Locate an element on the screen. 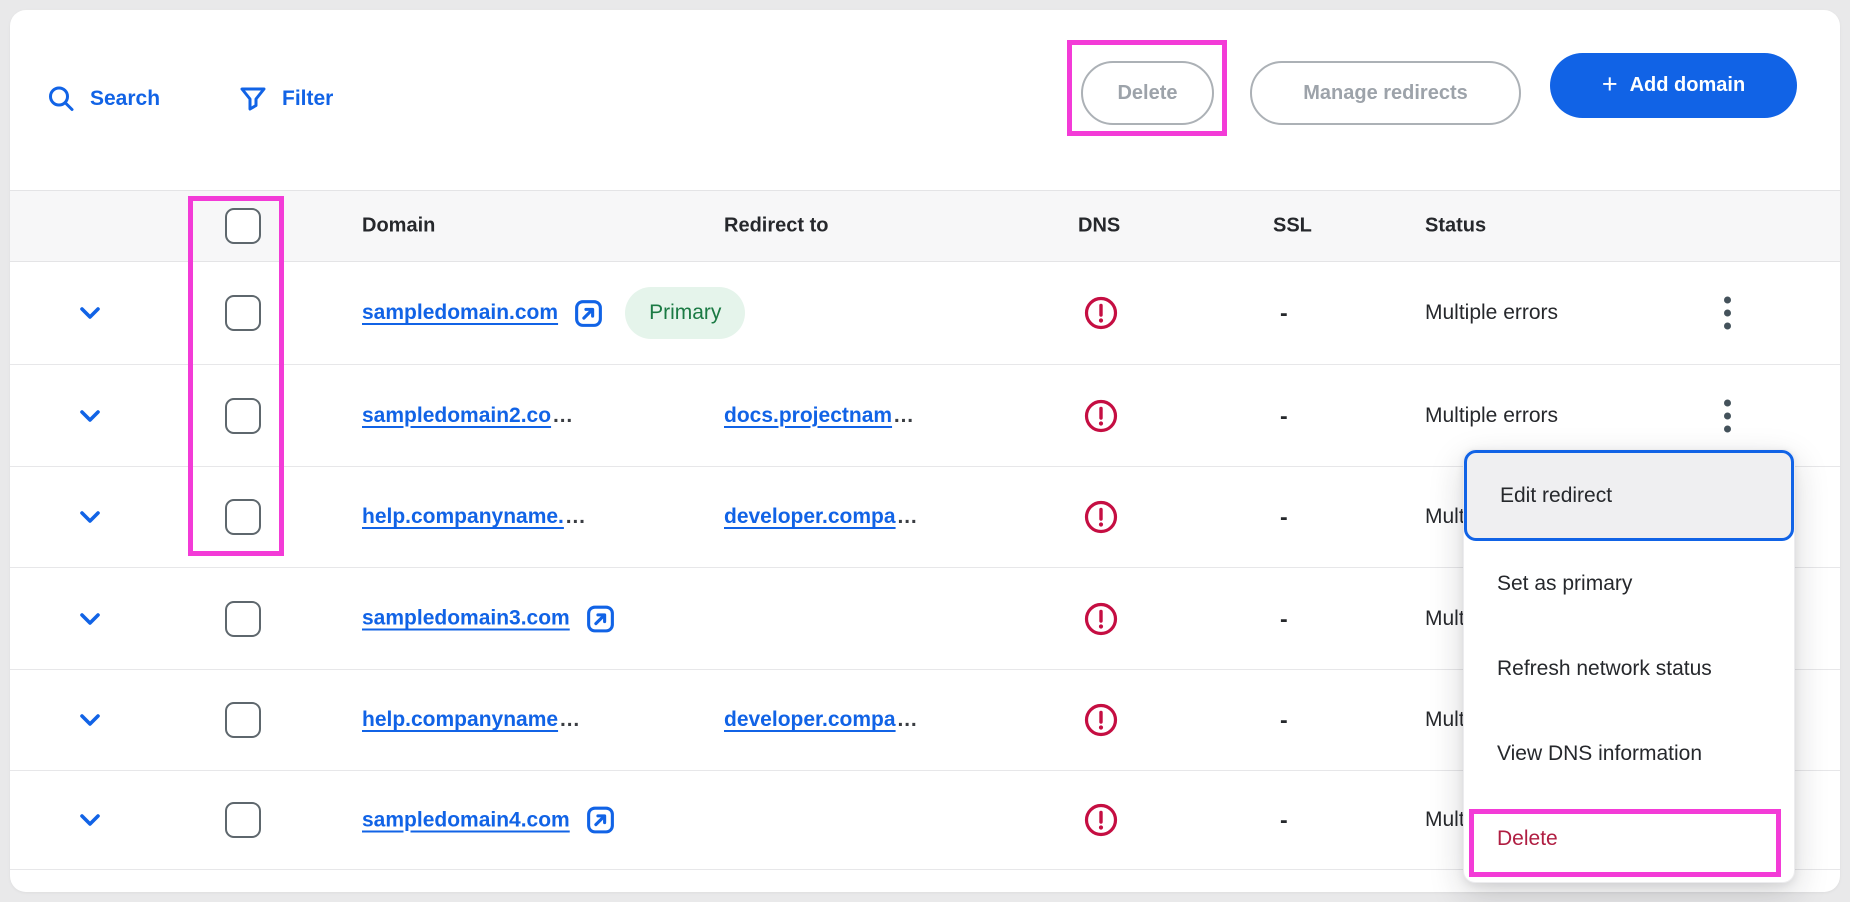  primary-badge: Primary is located at coordinates (685, 313).